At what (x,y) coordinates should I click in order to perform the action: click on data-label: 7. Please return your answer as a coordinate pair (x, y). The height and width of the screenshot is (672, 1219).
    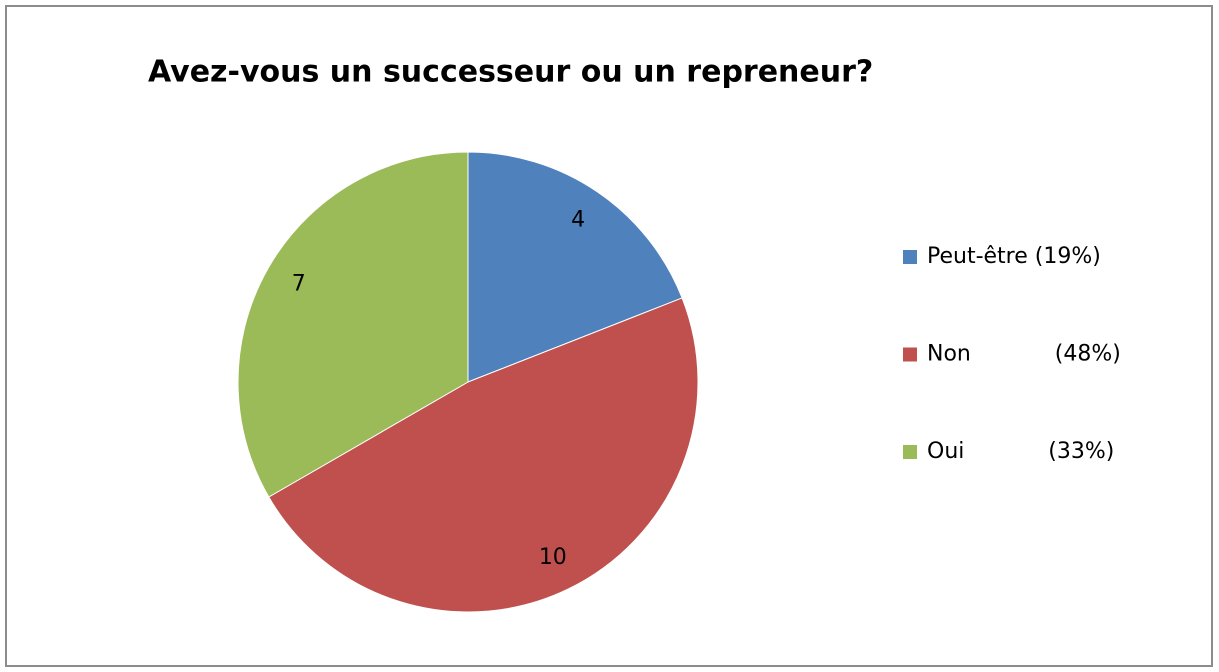
    Looking at the image, I should click on (299, 283).